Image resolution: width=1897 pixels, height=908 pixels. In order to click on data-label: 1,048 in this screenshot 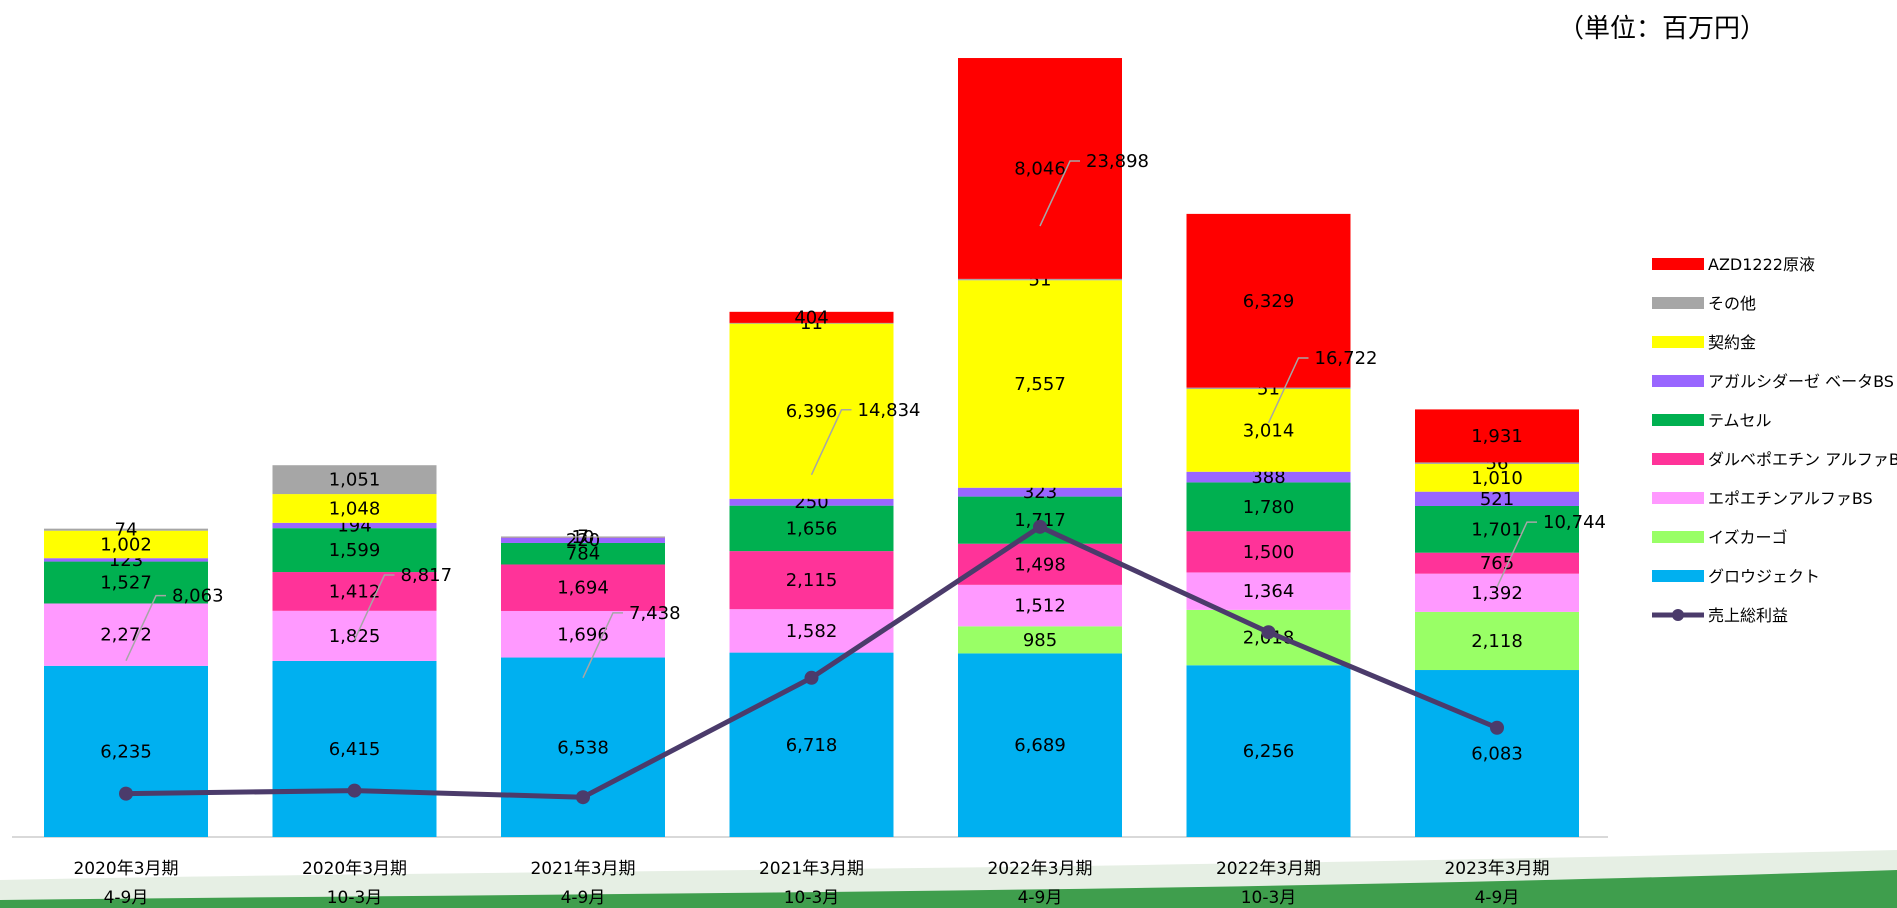, I will do `click(355, 508)`.